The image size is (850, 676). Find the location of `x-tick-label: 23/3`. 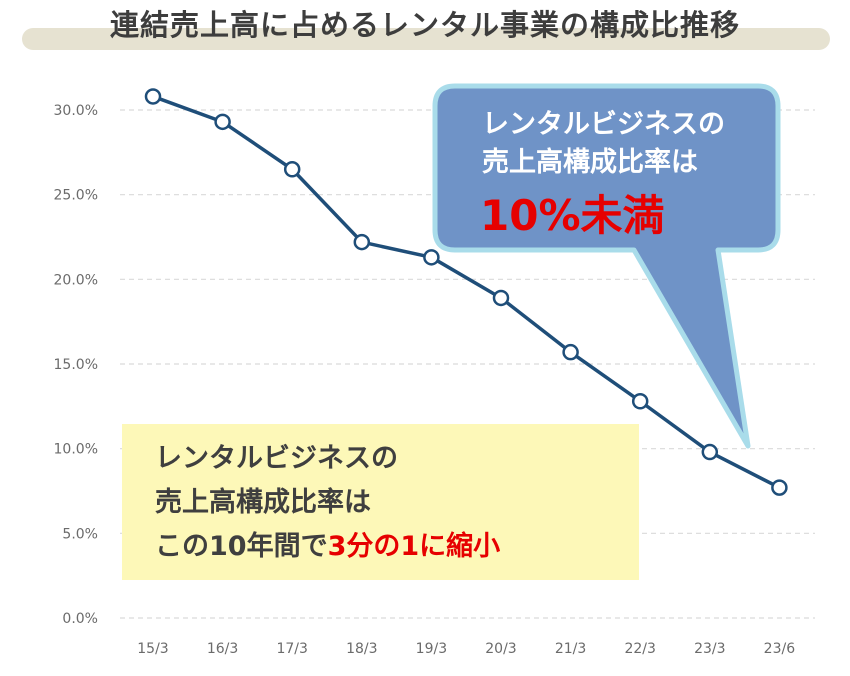

x-tick-label: 23/3 is located at coordinates (709, 649).